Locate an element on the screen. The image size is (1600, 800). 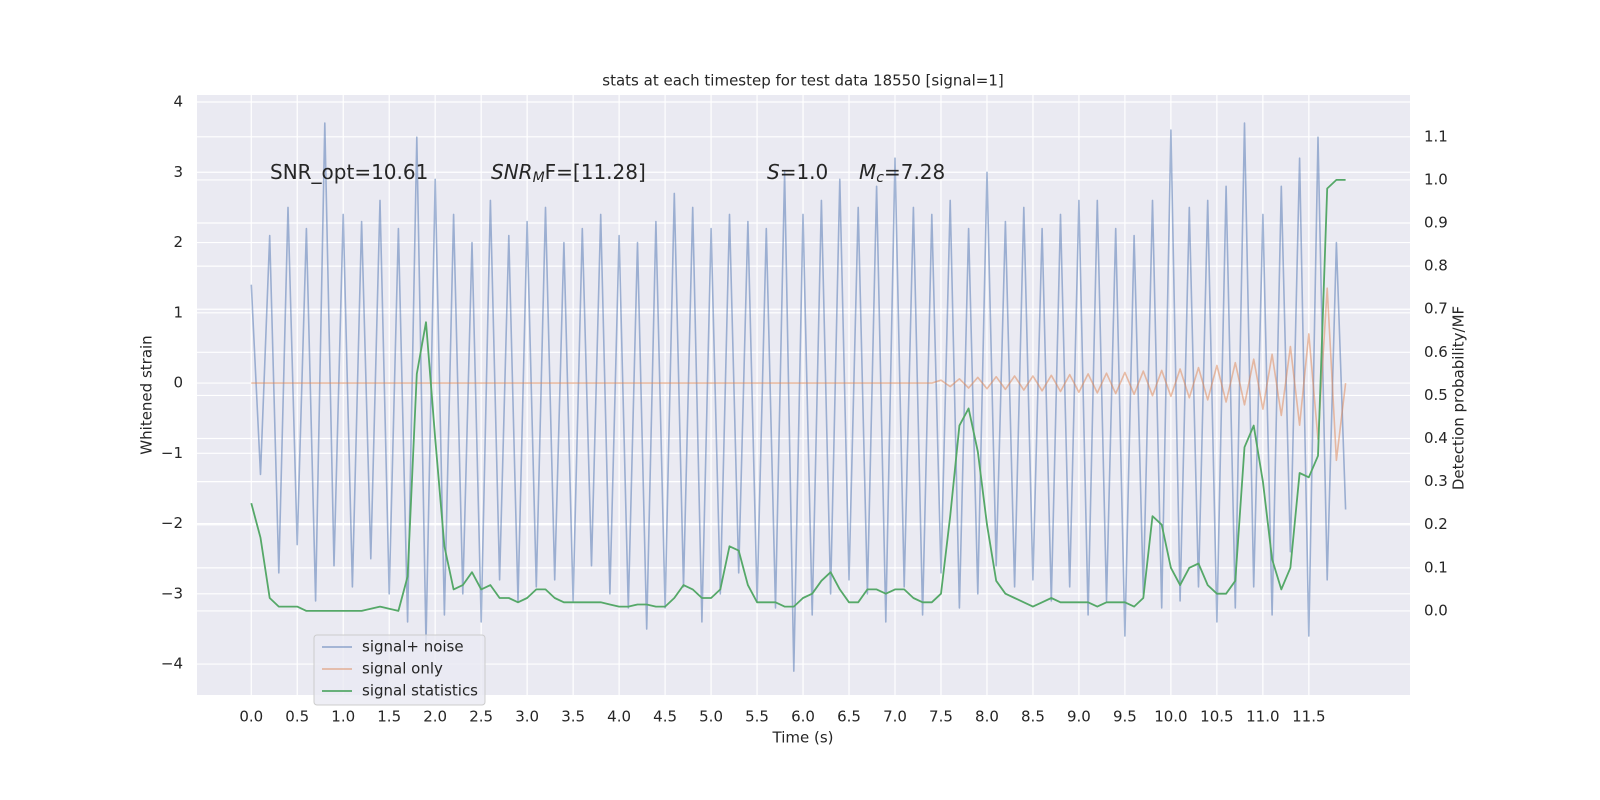
y2-tick-label: 0.7 is located at coordinates (1436, 309).